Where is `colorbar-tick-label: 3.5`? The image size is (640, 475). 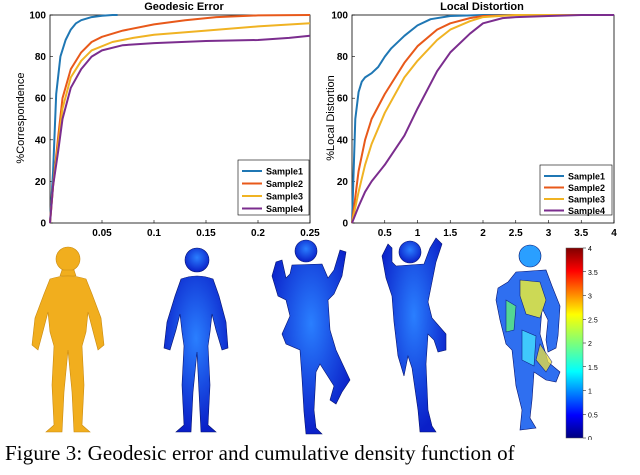 colorbar-tick-label: 3.5 is located at coordinates (593, 273).